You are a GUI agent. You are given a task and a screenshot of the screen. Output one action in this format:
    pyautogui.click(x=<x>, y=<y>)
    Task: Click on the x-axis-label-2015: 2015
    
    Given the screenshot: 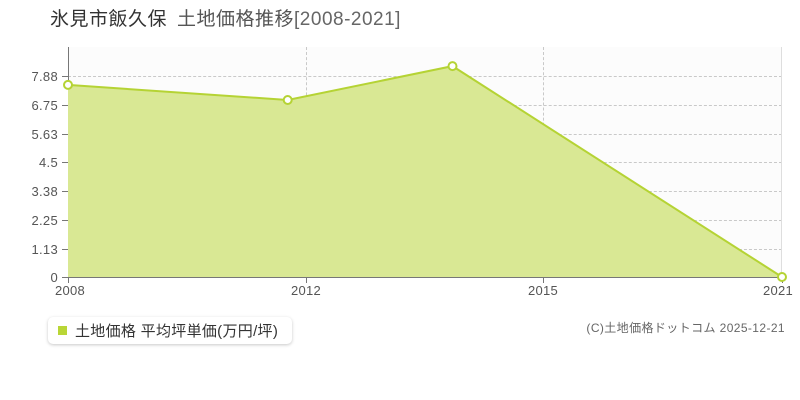 What is the action you would take?
    pyautogui.click(x=543, y=290)
    